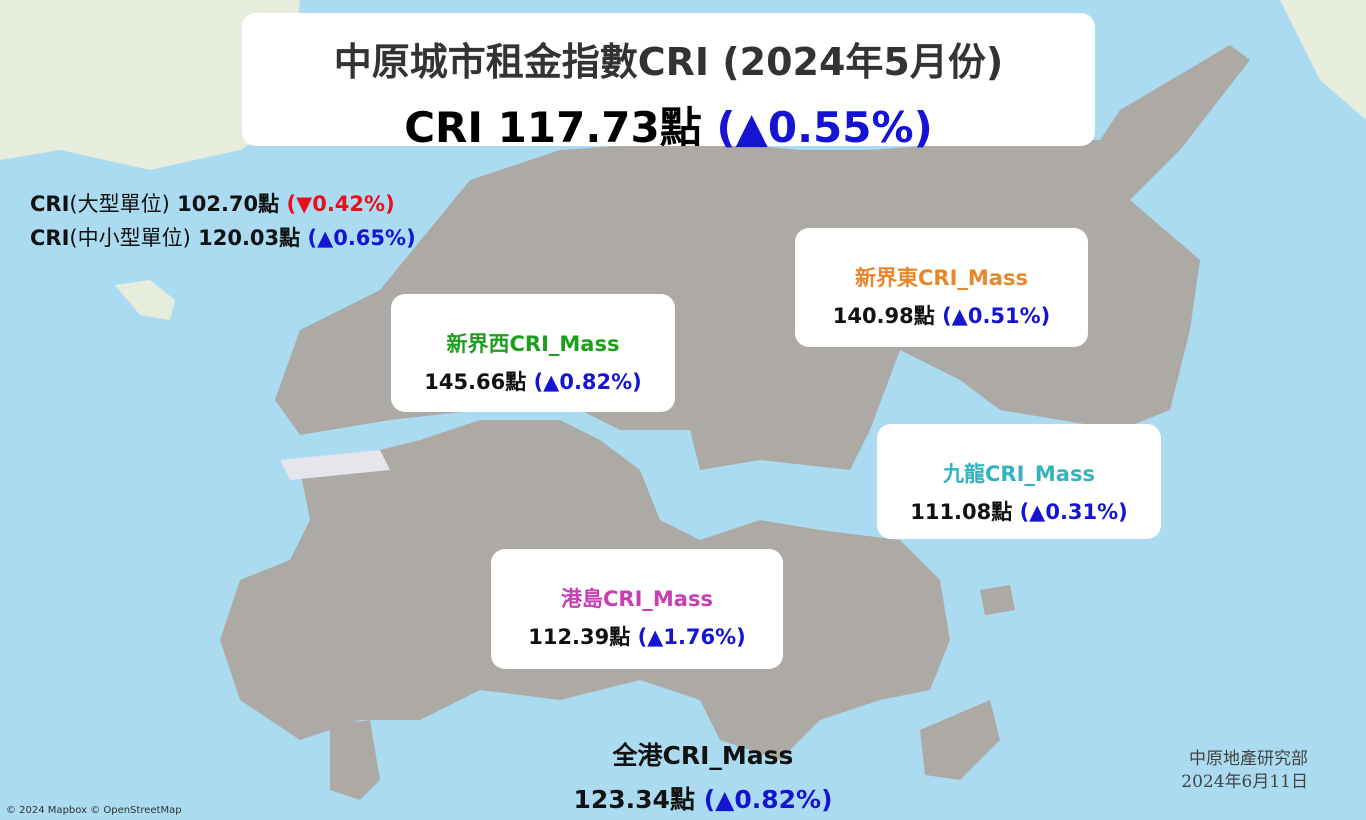 This screenshot has height=820, width=1366. I want to click on summary-change: (▼0.42%), so click(340, 204).